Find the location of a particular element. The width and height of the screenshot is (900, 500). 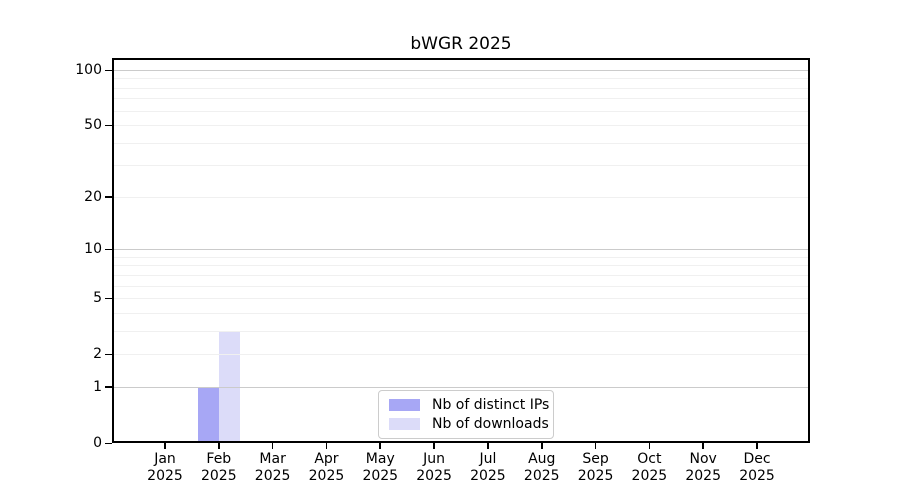

x-tick-label: Jan 2025 is located at coordinates (165, 467).